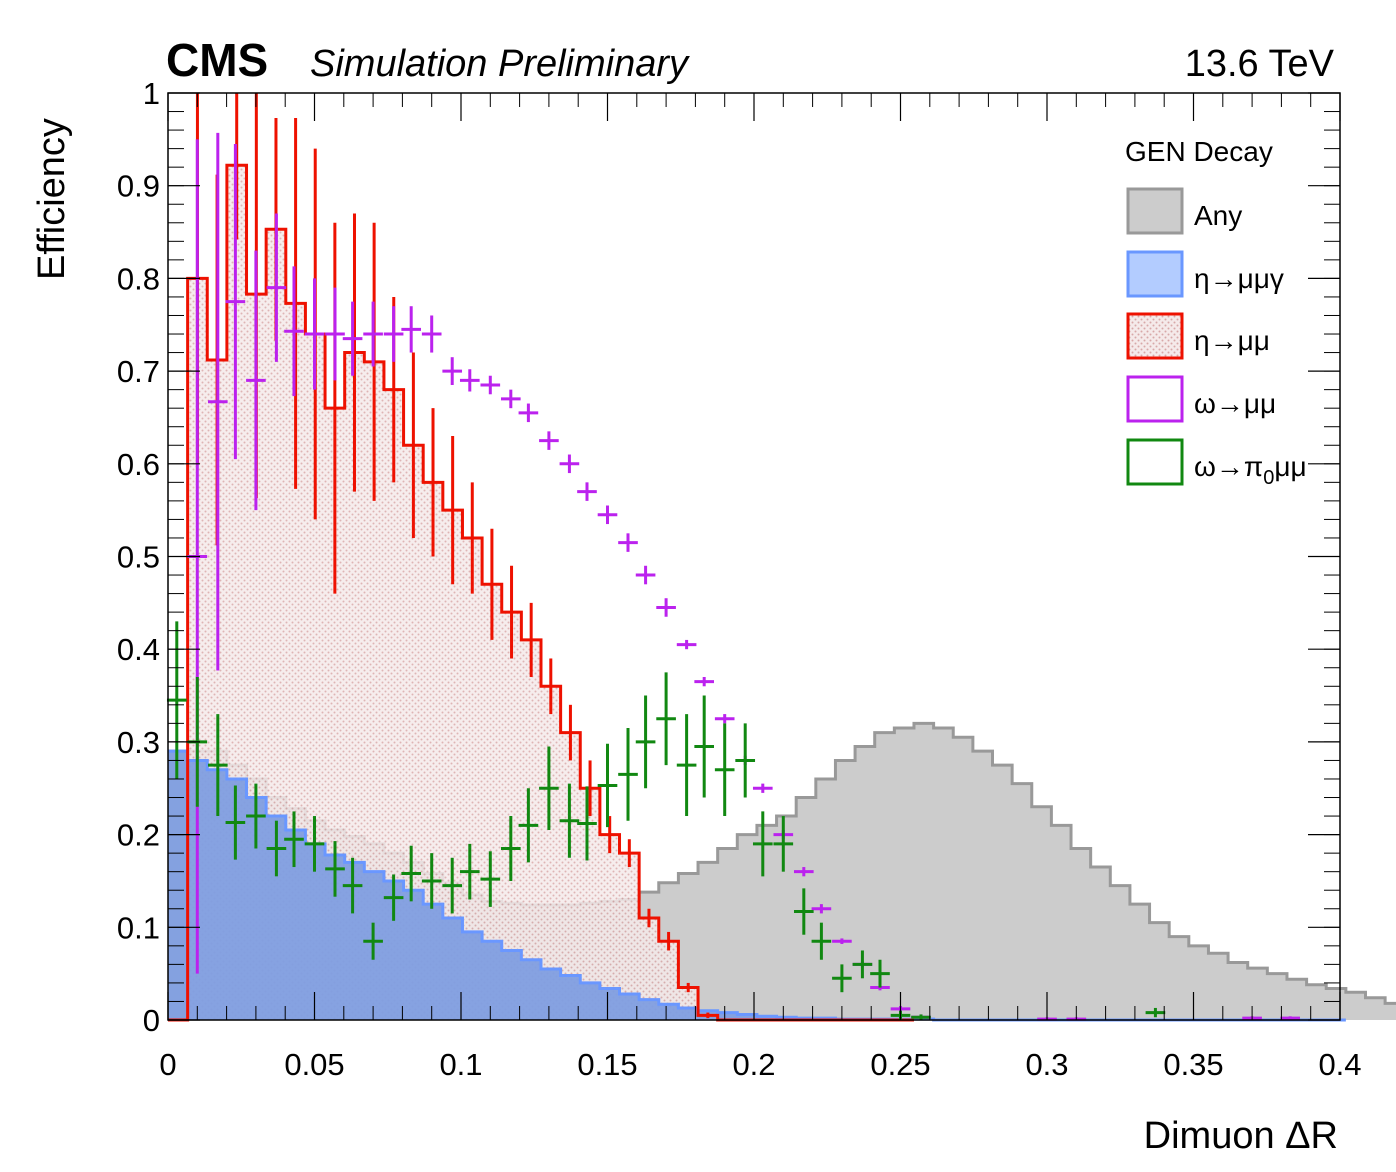  Describe the element at coordinates (138, 742) in the screenshot. I see `y-tick-label: 0.3` at that location.